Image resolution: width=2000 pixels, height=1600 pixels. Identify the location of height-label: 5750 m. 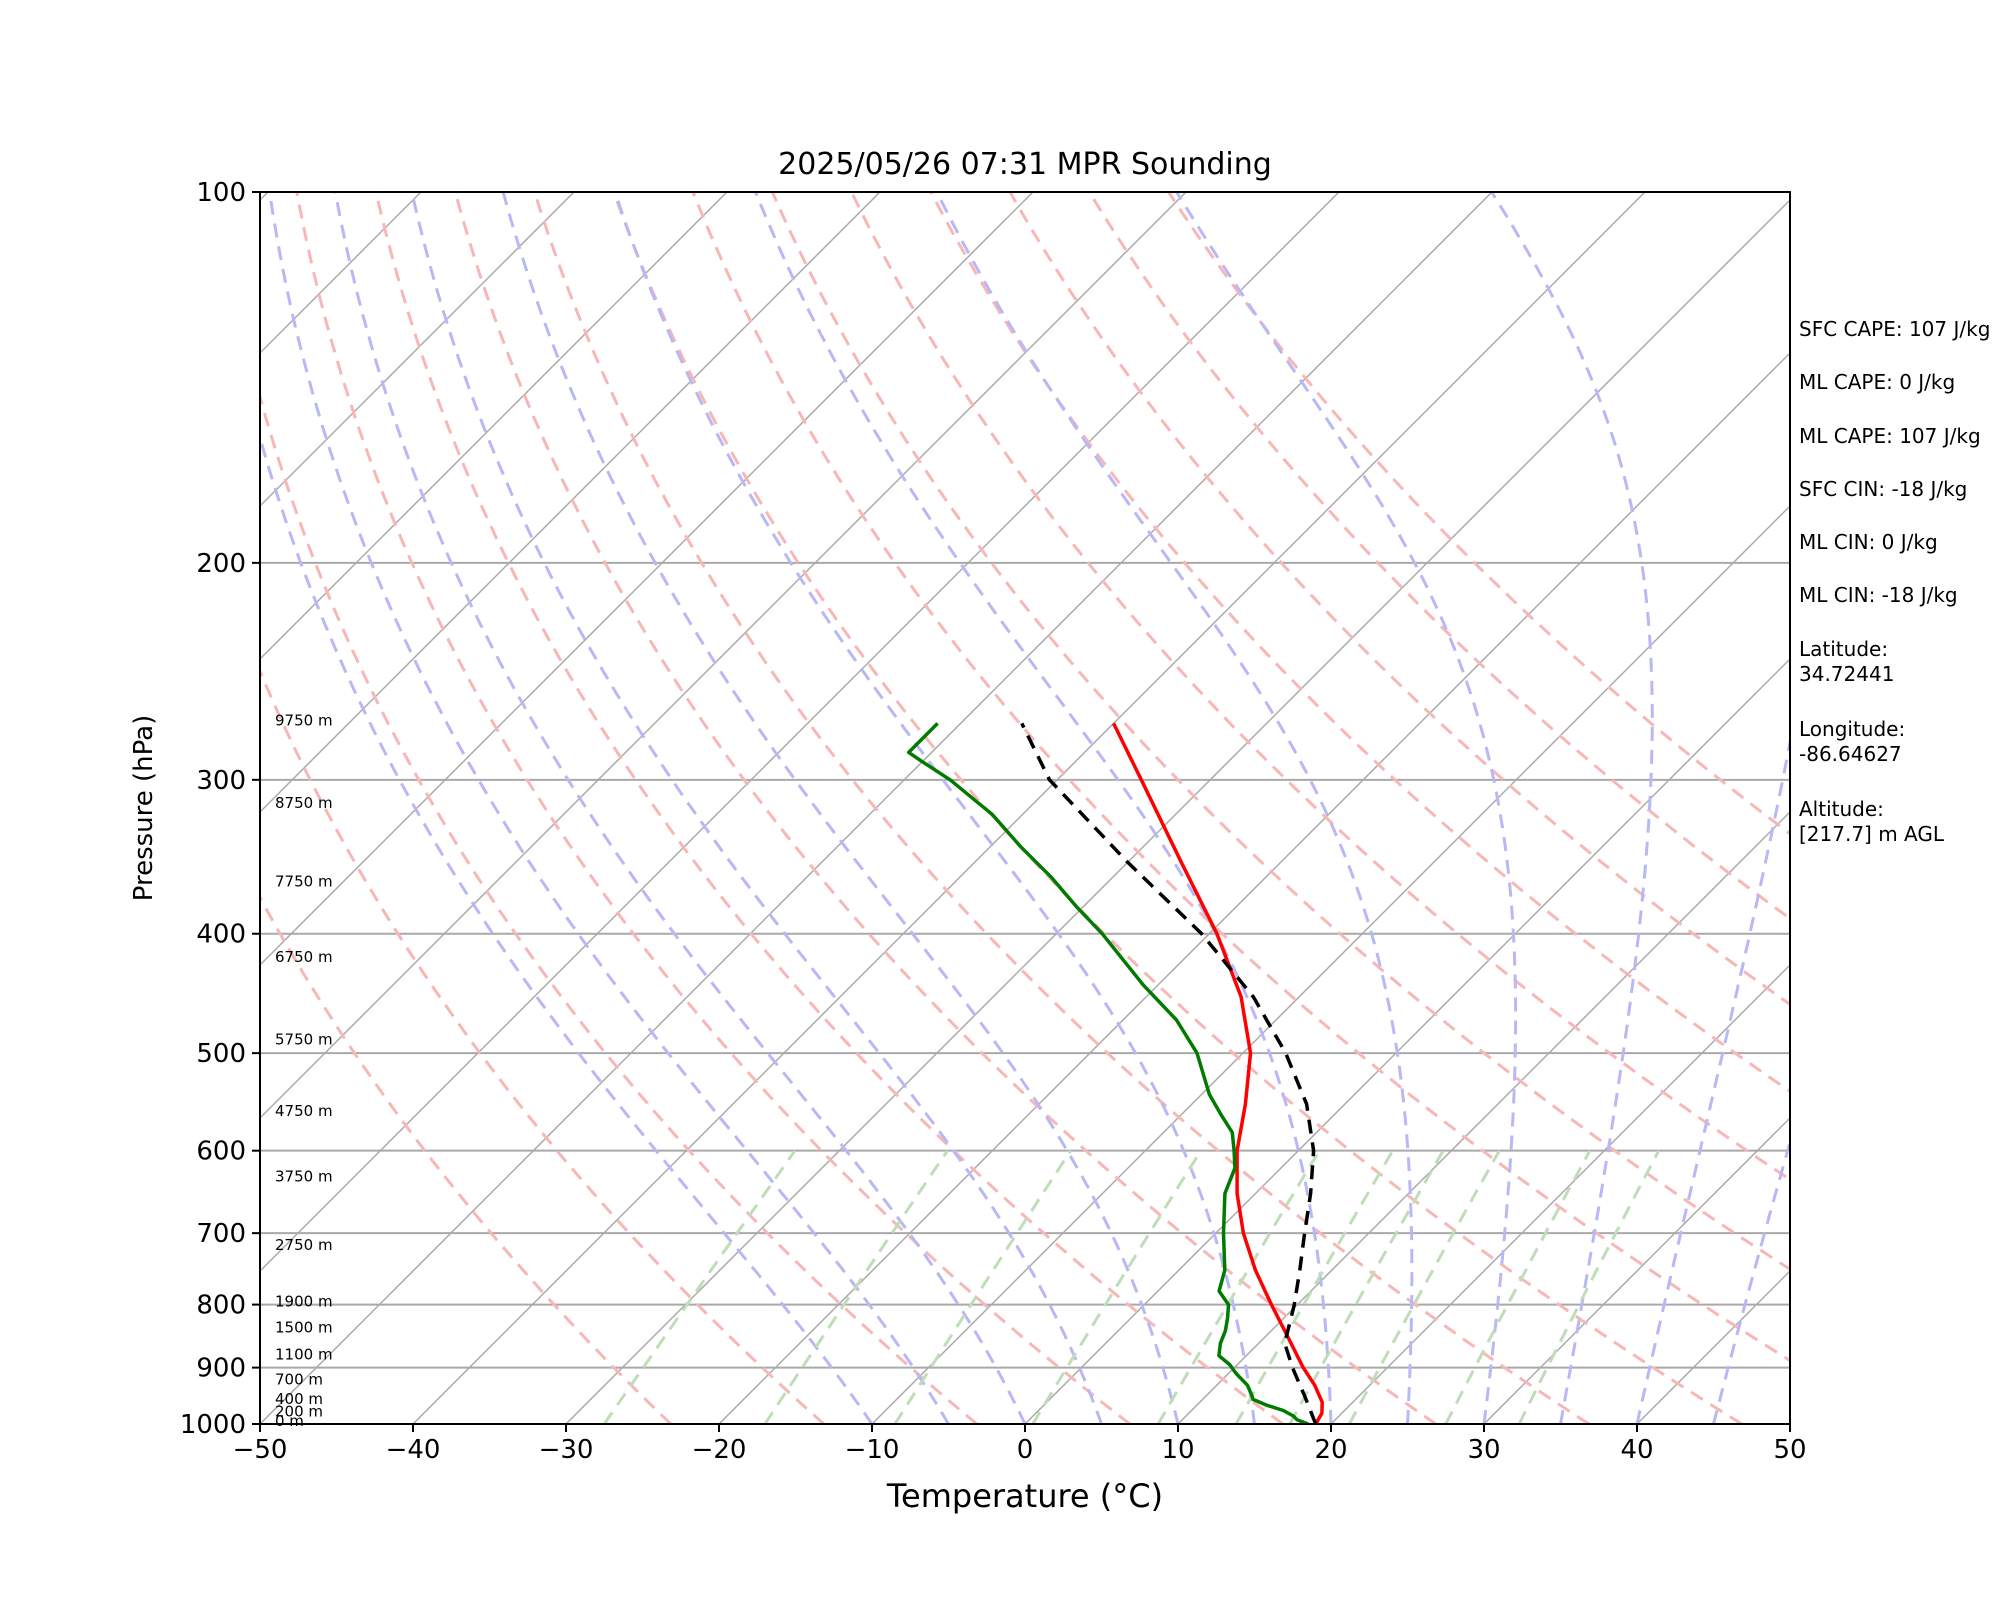
(304, 1039).